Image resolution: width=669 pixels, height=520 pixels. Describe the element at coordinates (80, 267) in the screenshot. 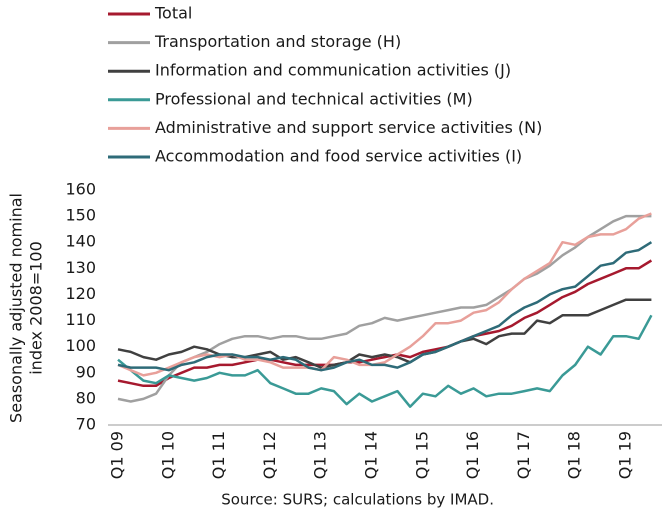

I see `y-tick-label: 130` at that location.